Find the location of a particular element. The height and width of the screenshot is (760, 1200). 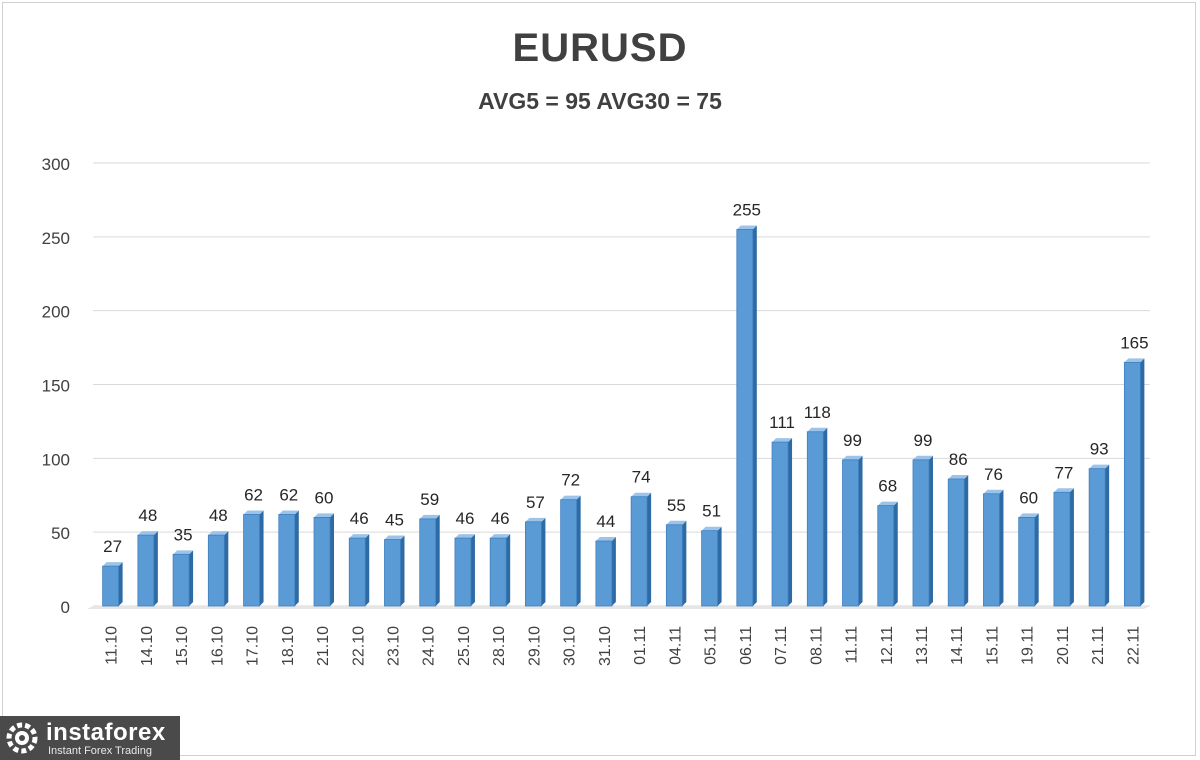

y-tick-label: 200 is located at coordinates (56, 312).